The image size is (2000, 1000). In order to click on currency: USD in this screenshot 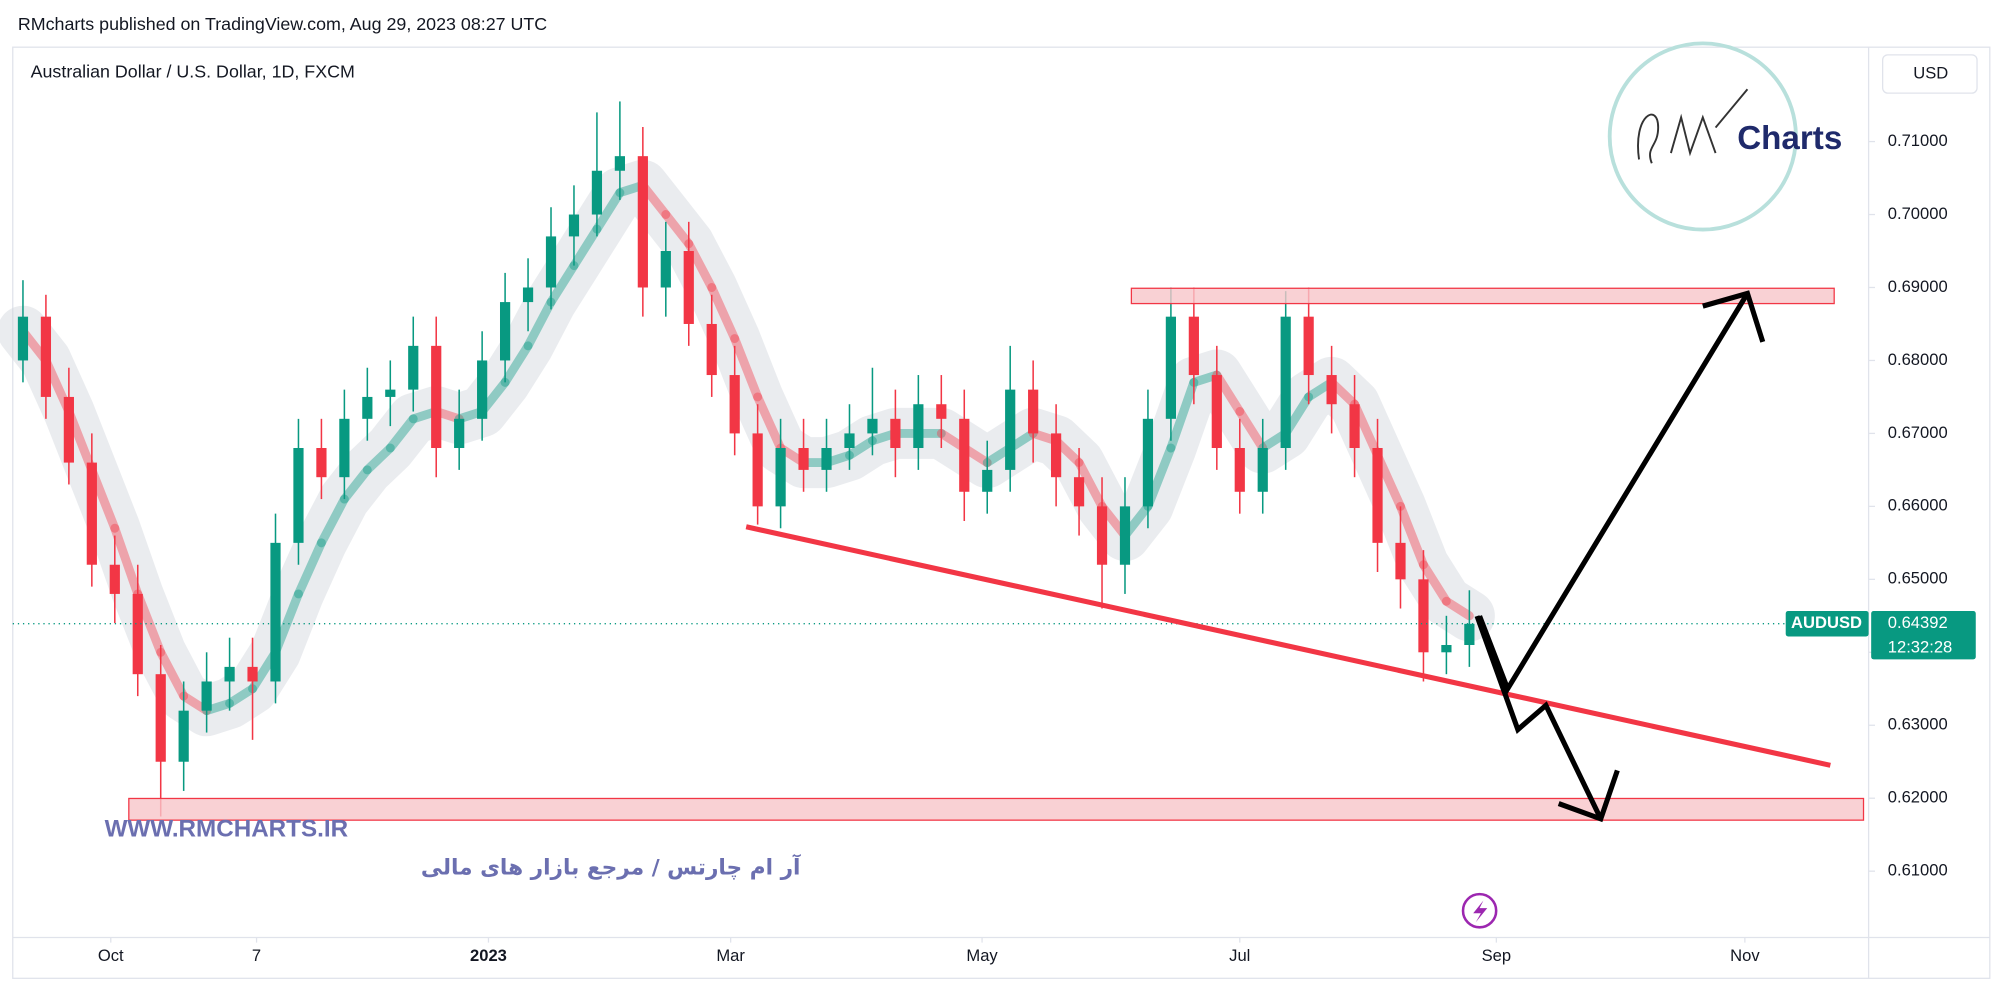, I will do `click(1930, 72)`.